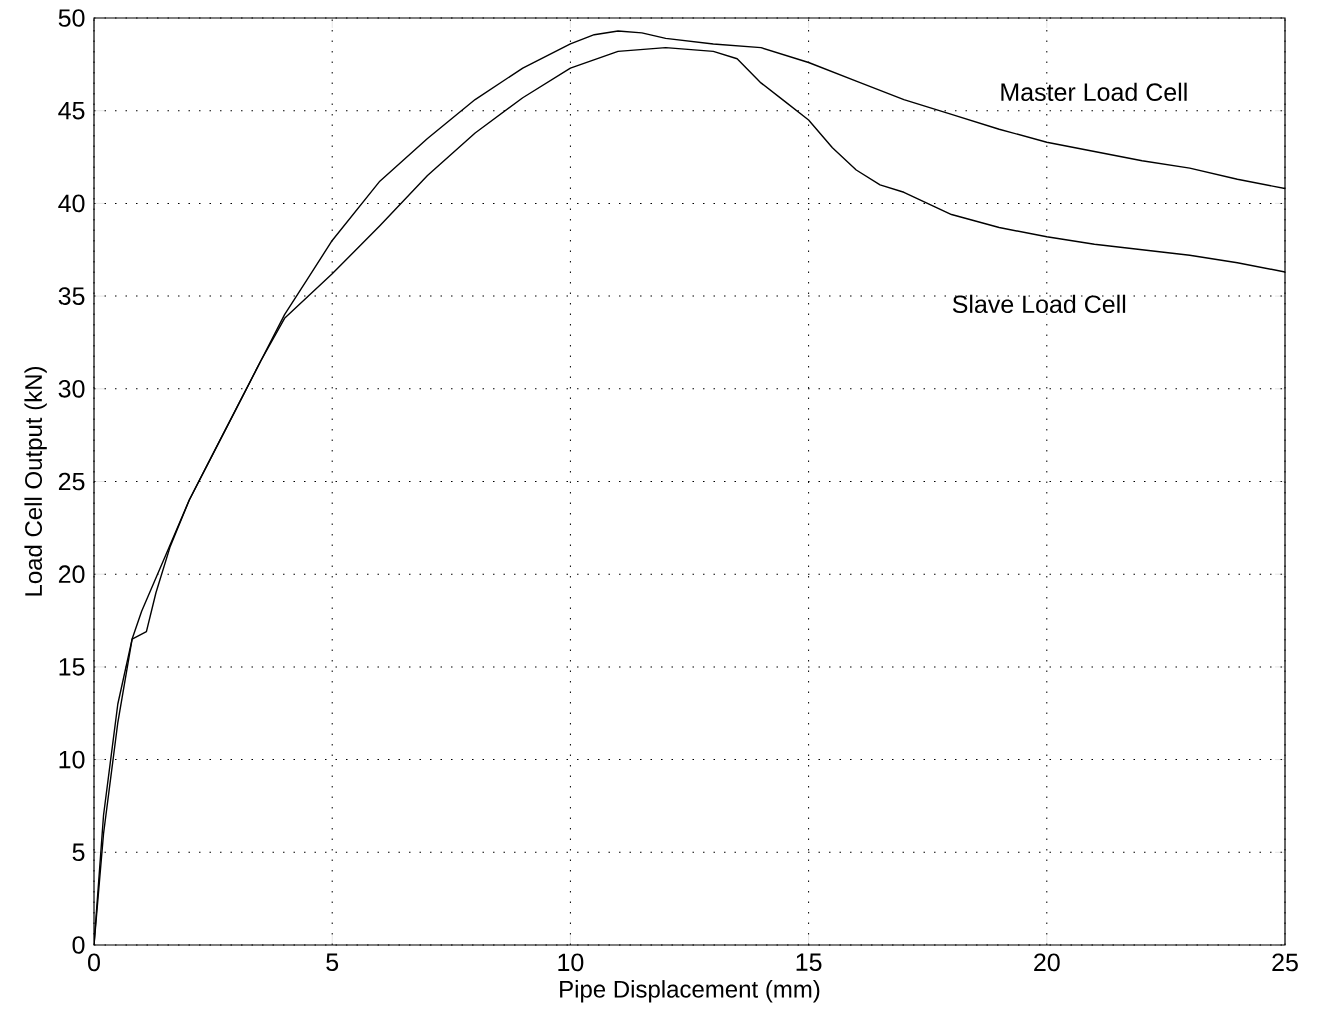  I want to click on x-tick-label: 20, so click(1047, 962).